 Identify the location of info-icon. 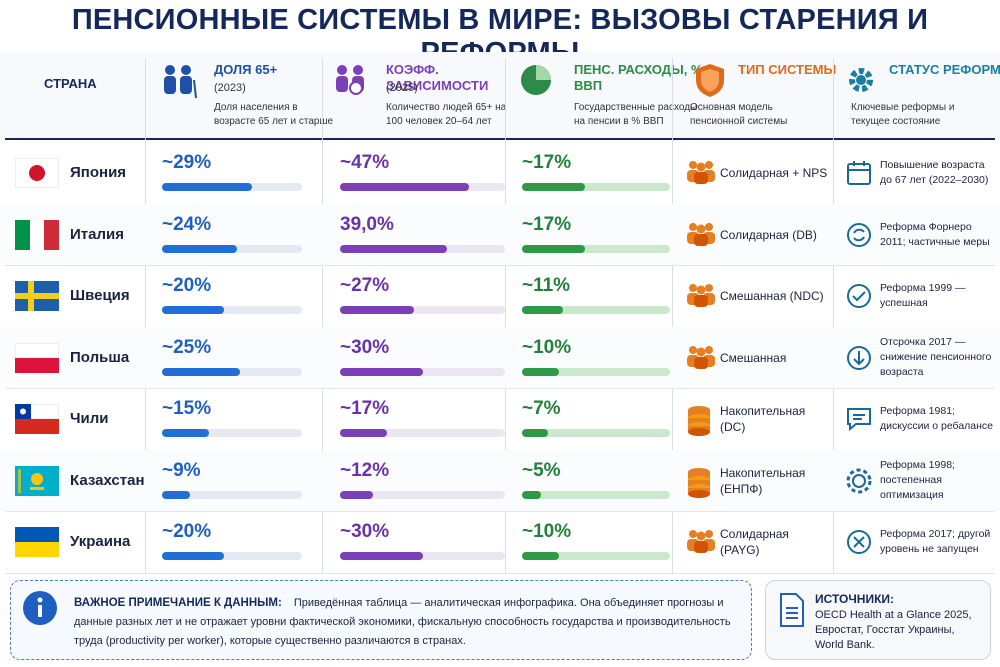
(40, 608).